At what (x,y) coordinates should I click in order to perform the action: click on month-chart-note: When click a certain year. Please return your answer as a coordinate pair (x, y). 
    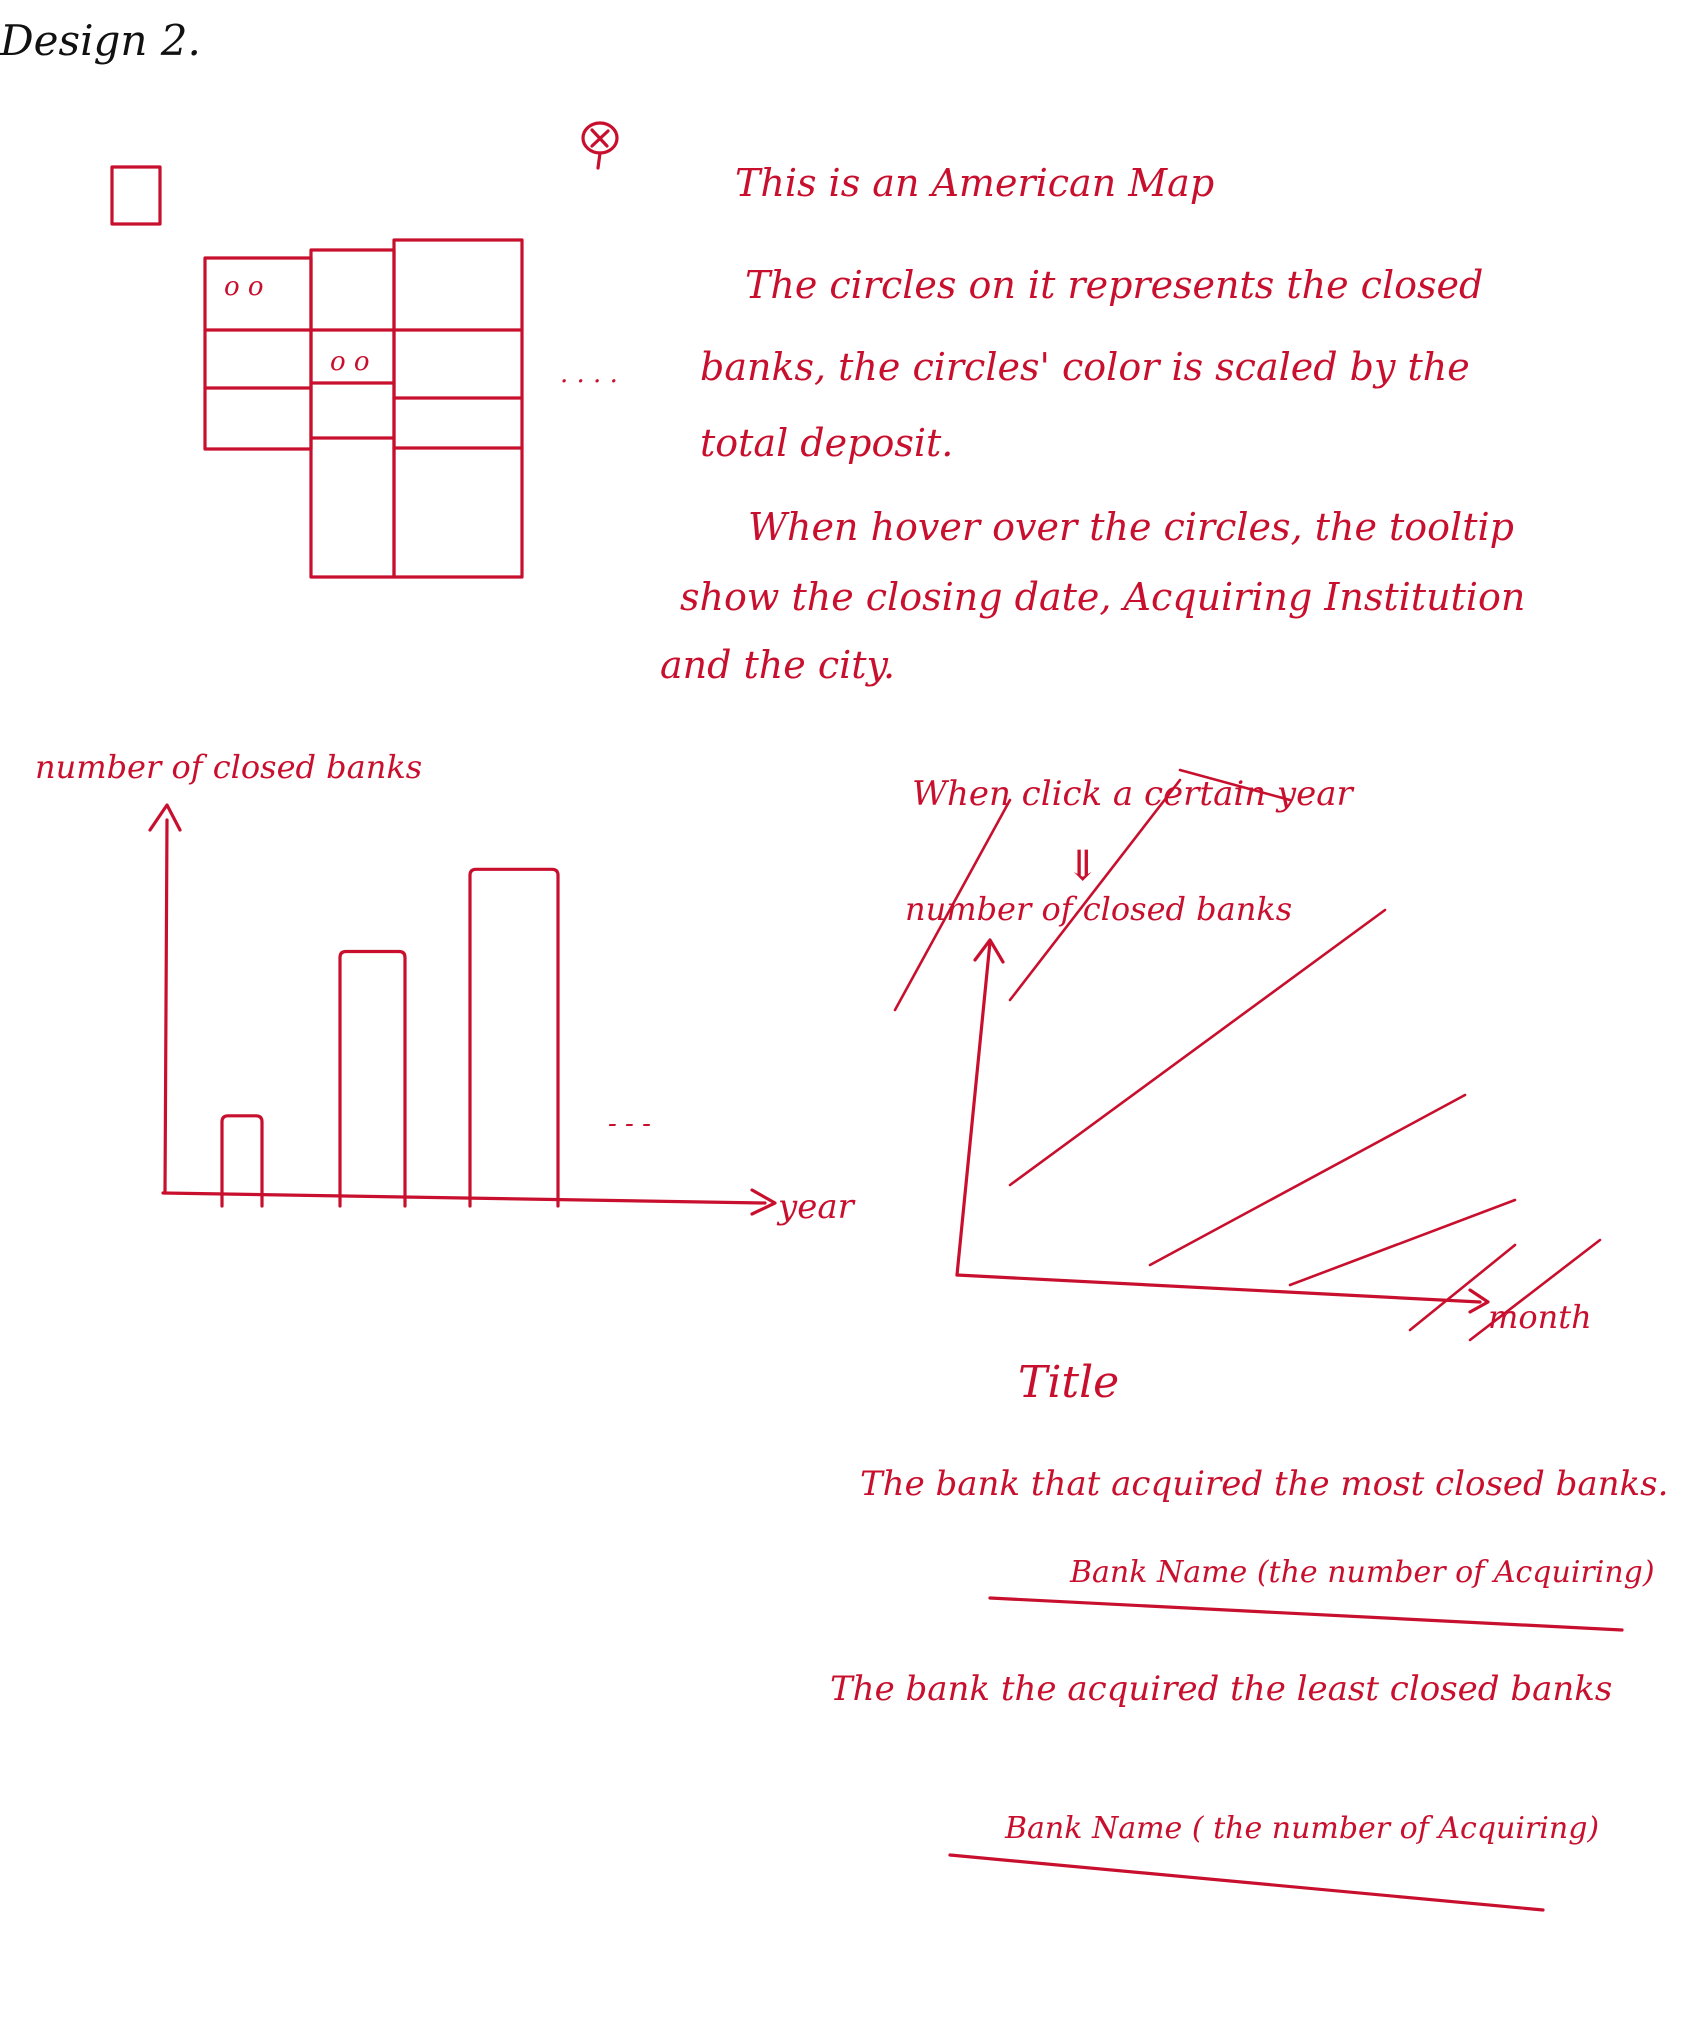
    Looking at the image, I should click on (1133, 794).